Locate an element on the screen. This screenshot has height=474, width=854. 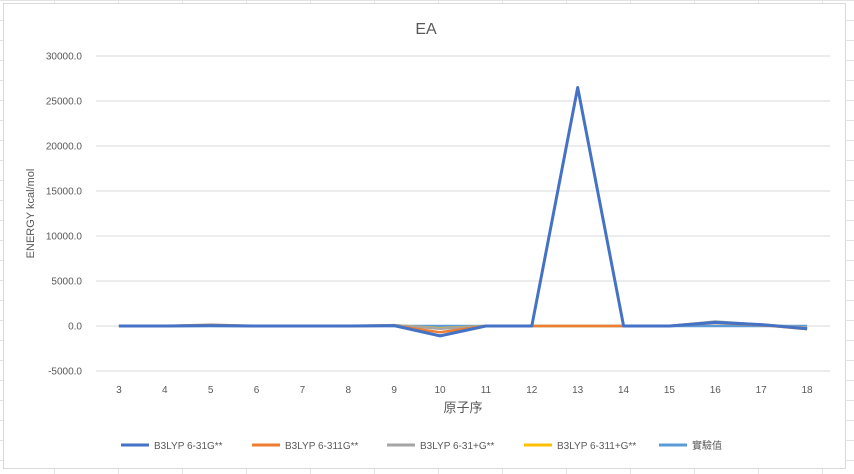
x-axis-title: 原子序 is located at coordinates (462, 407).